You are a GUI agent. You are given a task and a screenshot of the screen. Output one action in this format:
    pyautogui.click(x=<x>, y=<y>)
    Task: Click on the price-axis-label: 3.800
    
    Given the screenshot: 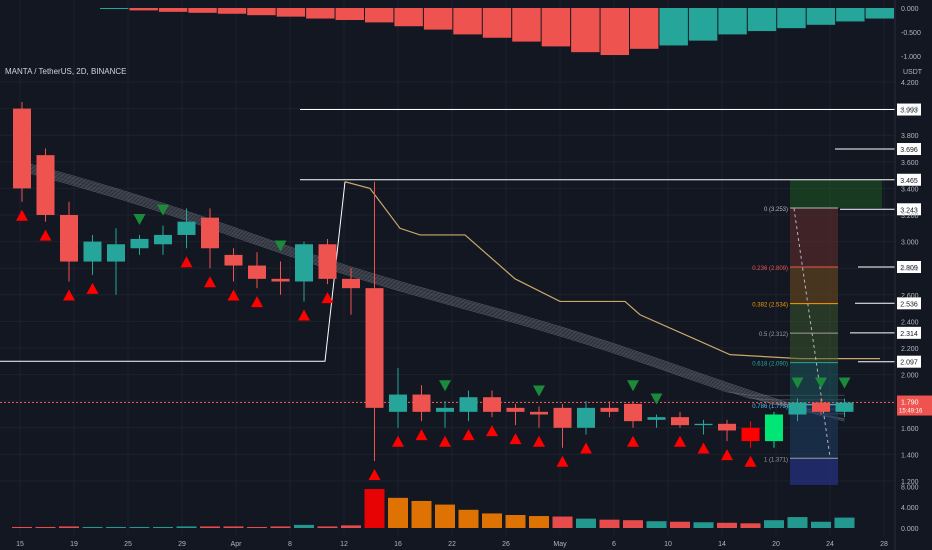 What is the action you would take?
    pyautogui.click(x=910, y=136)
    